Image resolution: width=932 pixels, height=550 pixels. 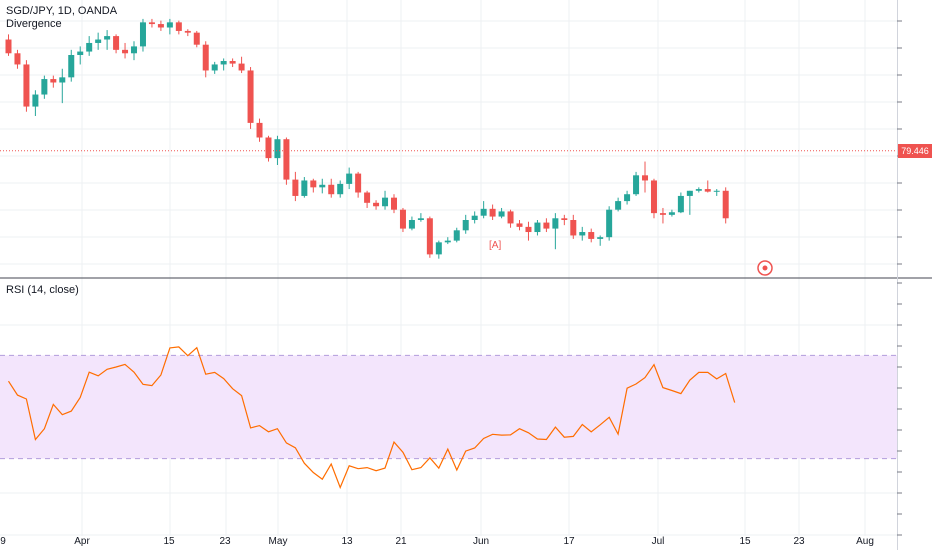 What do you see at coordinates (278, 541) in the screenshot?
I see `x-tick: May` at bounding box center [278, 541].